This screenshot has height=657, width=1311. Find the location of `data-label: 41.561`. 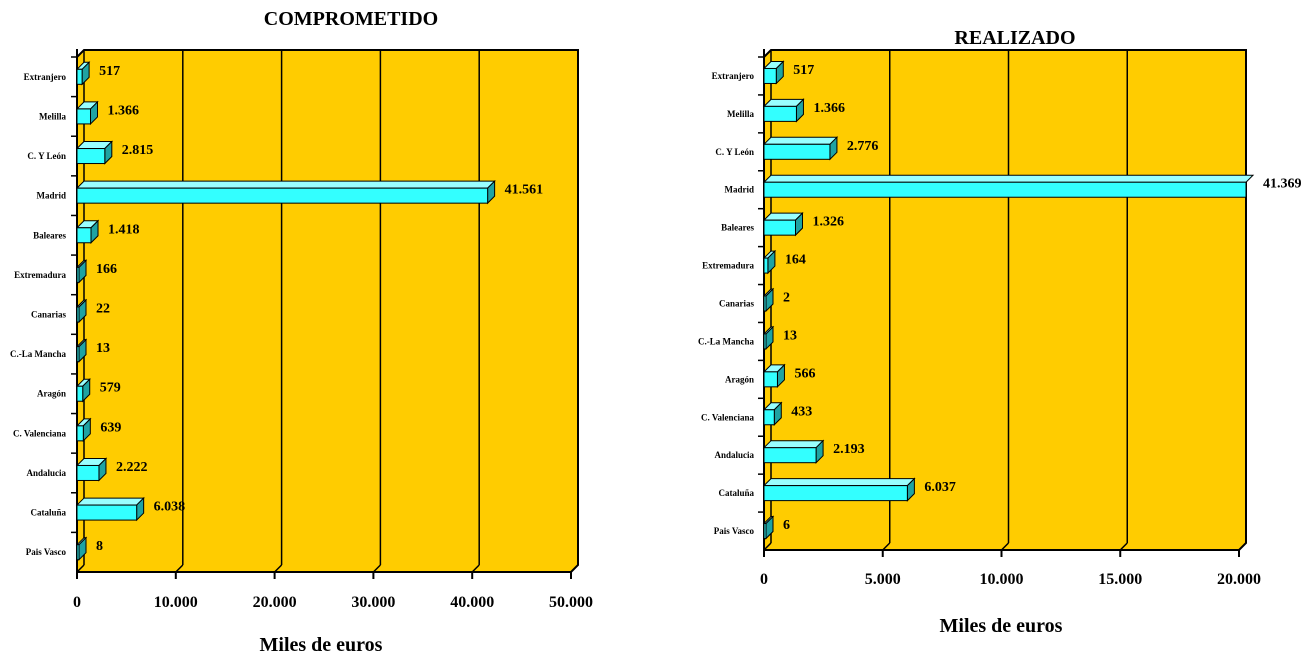

data-label: 41.561 is located at coordinates (524, 190).